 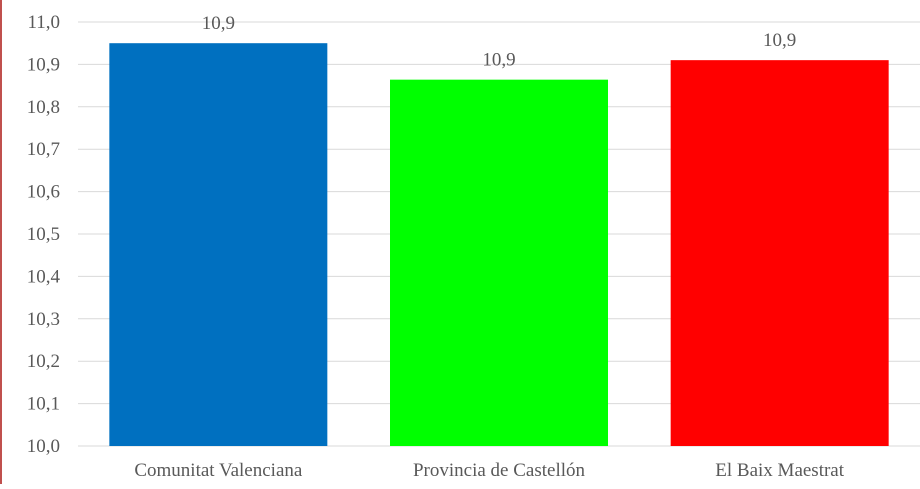 What do you see at coordinates (218, 470) in the screenshot?
I see `category-label: Comunitat Valenciana` at bounding box center [218, 470].